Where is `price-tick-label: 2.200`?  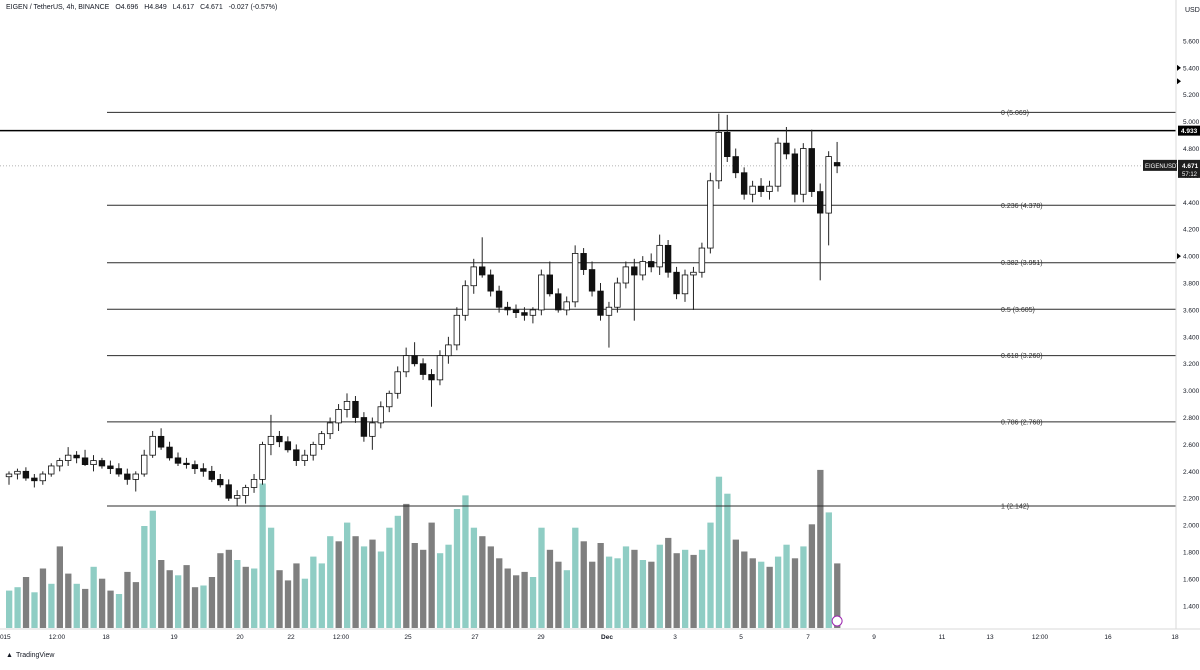 price-tick-label: 2.200 is located at coordinates (1191, 499).